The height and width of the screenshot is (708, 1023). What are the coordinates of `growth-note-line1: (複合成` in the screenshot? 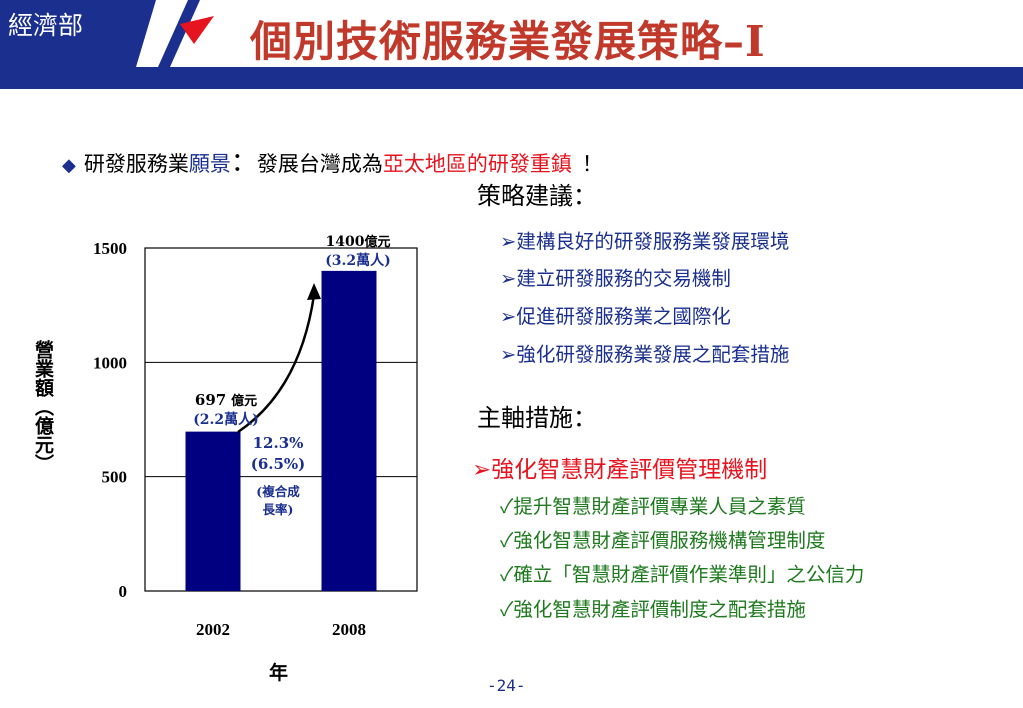 It's located at (278, 491).